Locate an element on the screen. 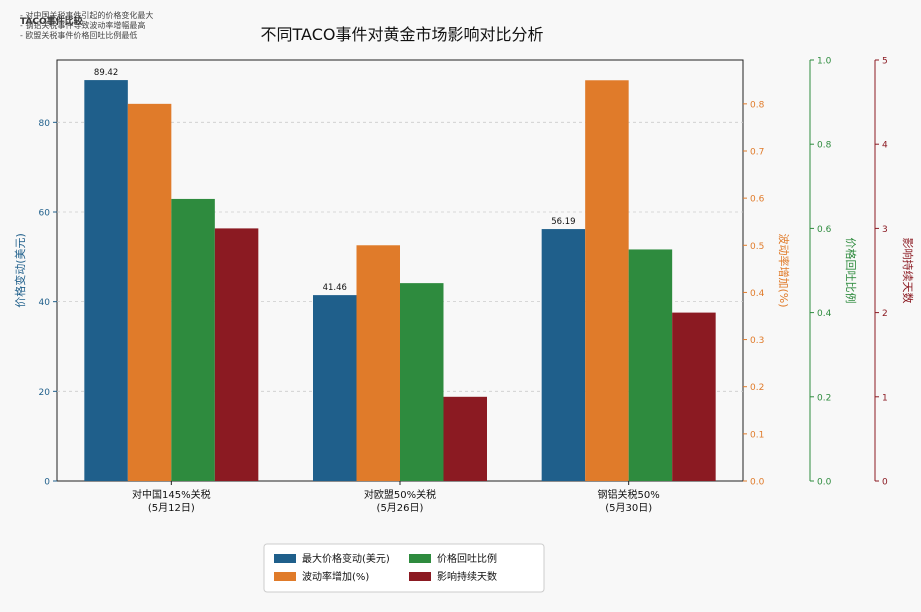 The image size is (921, 612). data-label: 89.42 is located at coordinates (106, 73).